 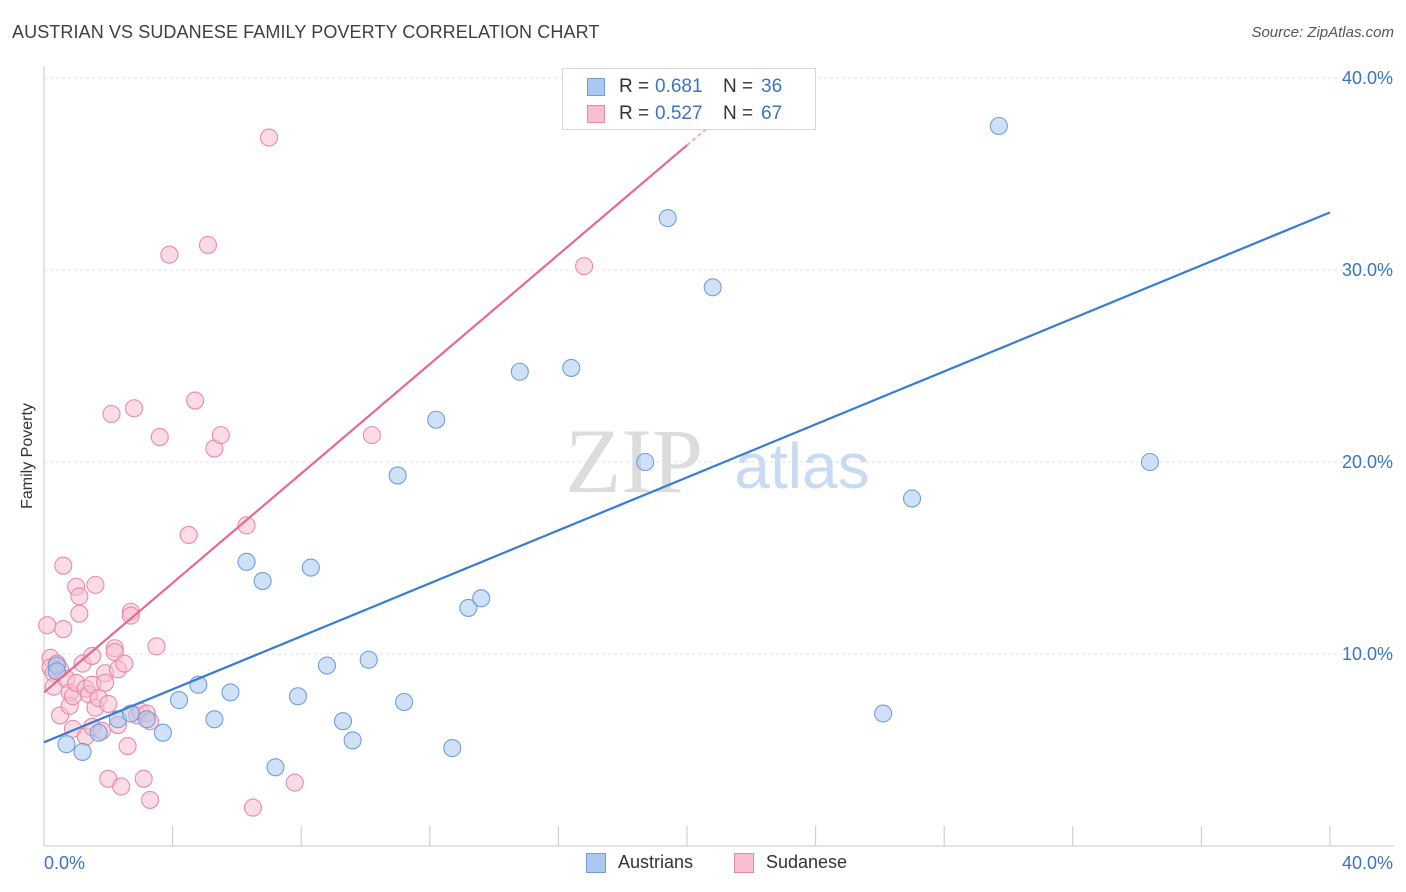 I want to click on watermark: ZIP atlas, so click(x=717, y=461).